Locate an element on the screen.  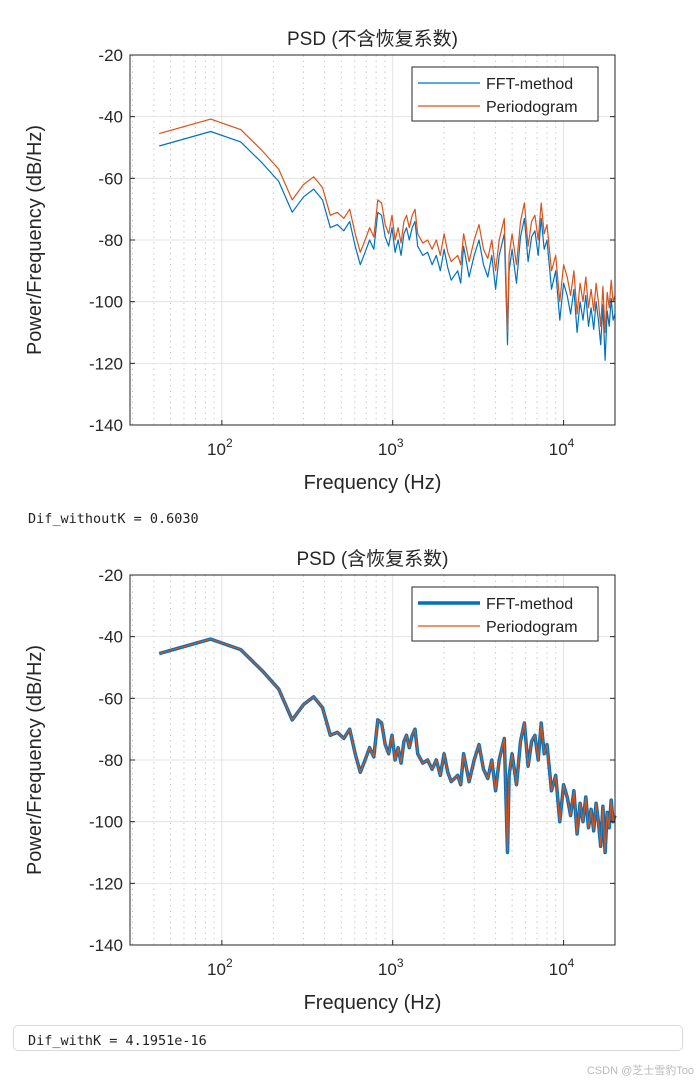
watermark: CSDN @芝士雪豹Too is located at coordinates (640, 1071).